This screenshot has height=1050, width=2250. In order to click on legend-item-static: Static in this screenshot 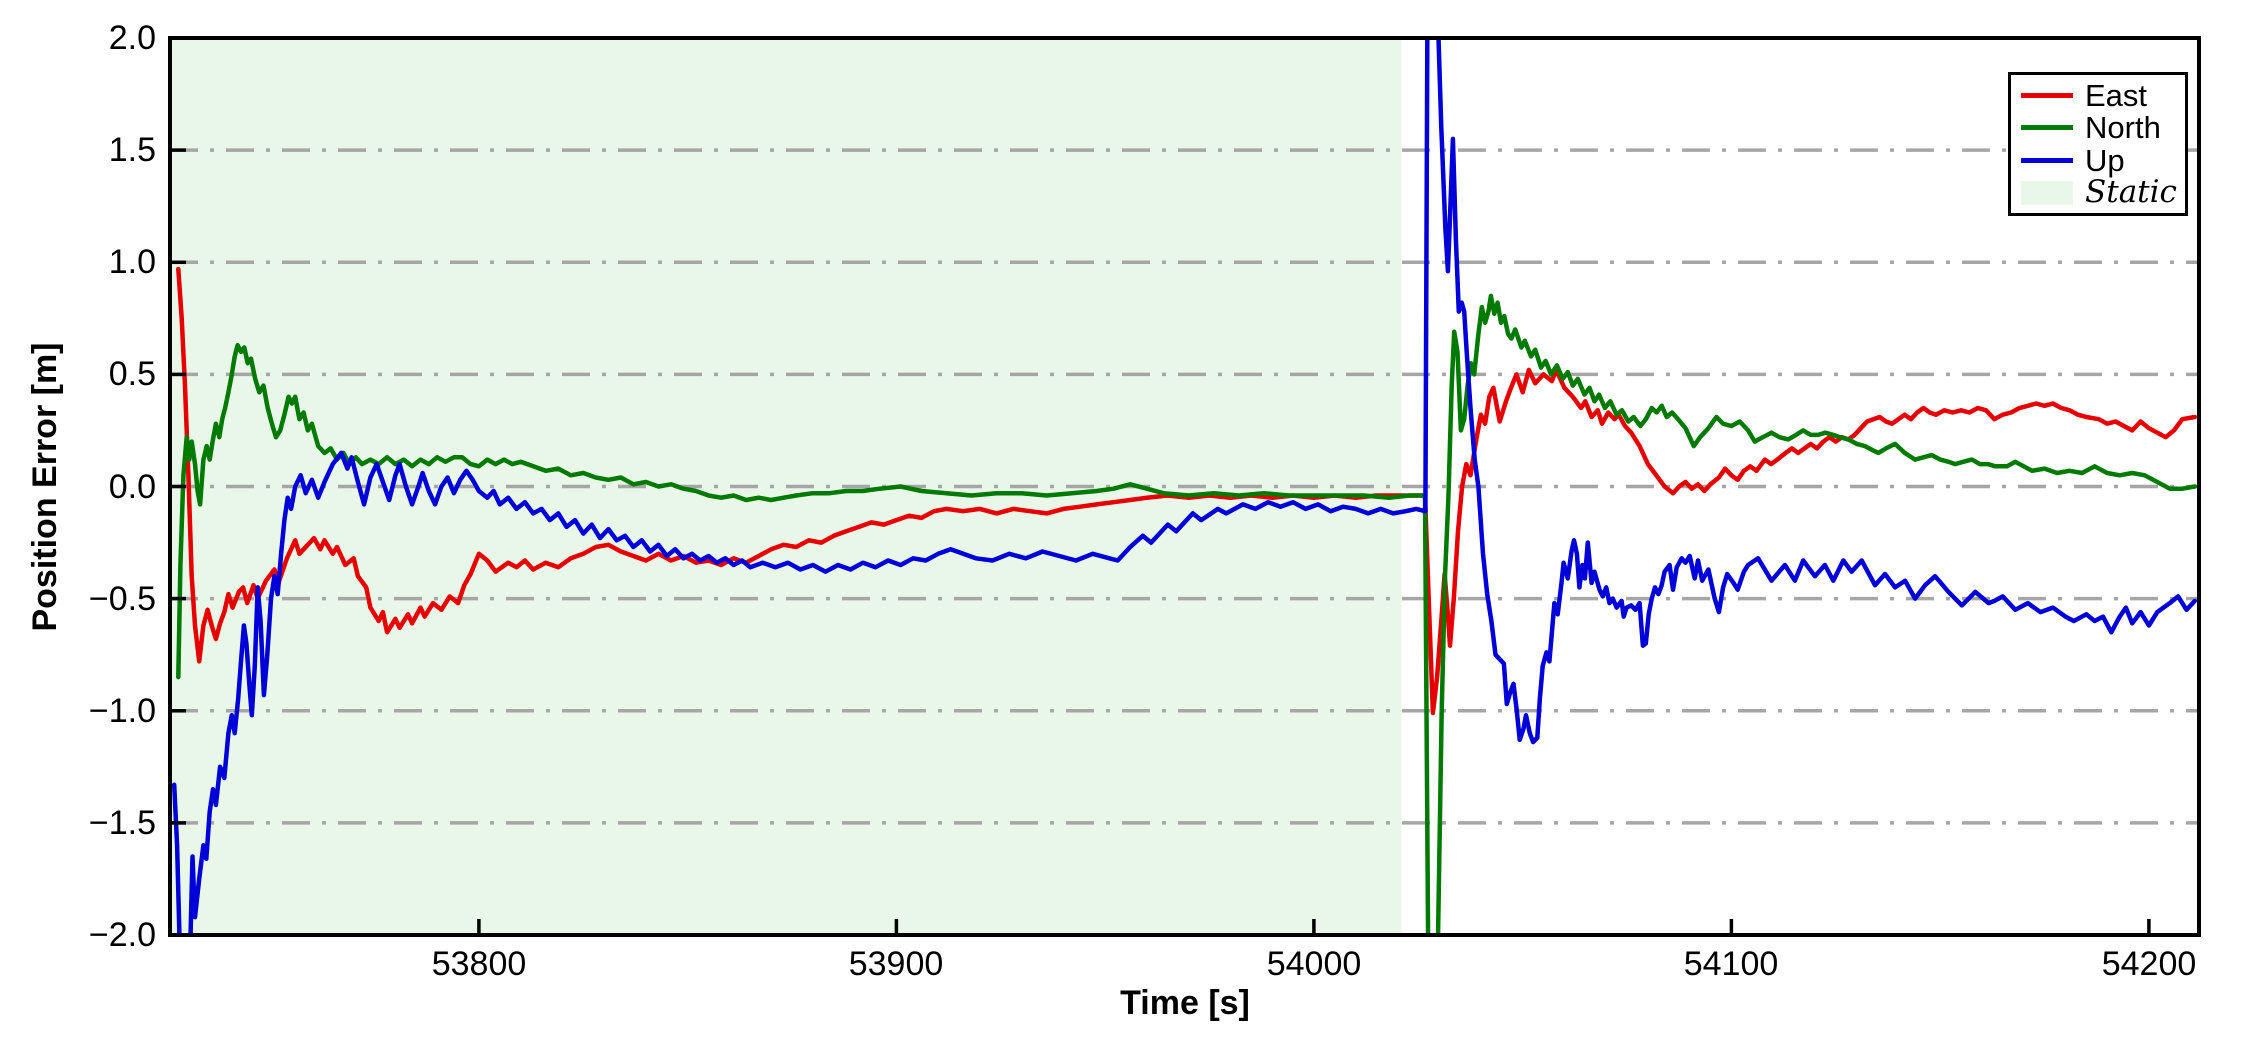, I will do `click(2099, 192)`.